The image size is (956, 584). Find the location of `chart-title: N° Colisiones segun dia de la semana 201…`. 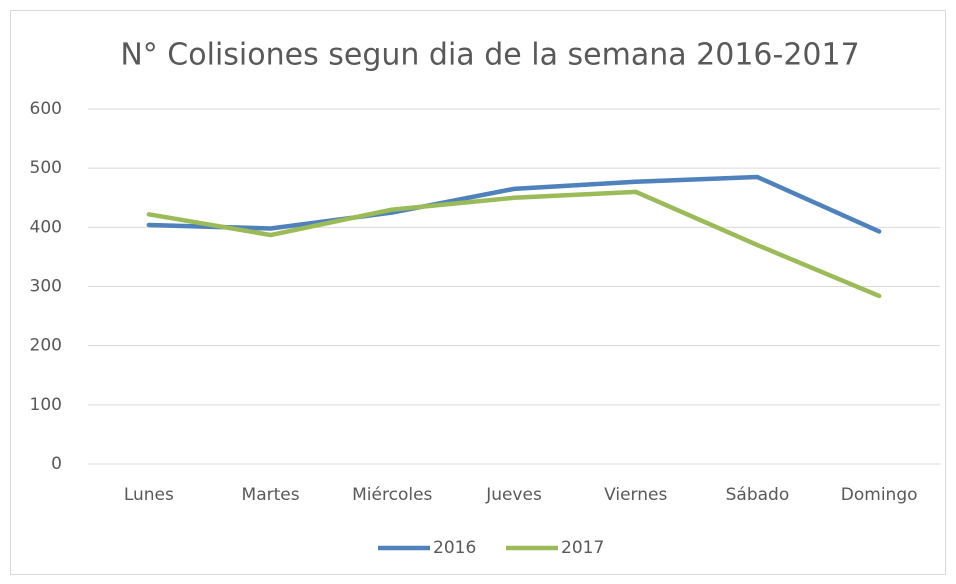

chart-title: N° Colisiones segun dia de la semana 201… is located at coordinates (489, 55).